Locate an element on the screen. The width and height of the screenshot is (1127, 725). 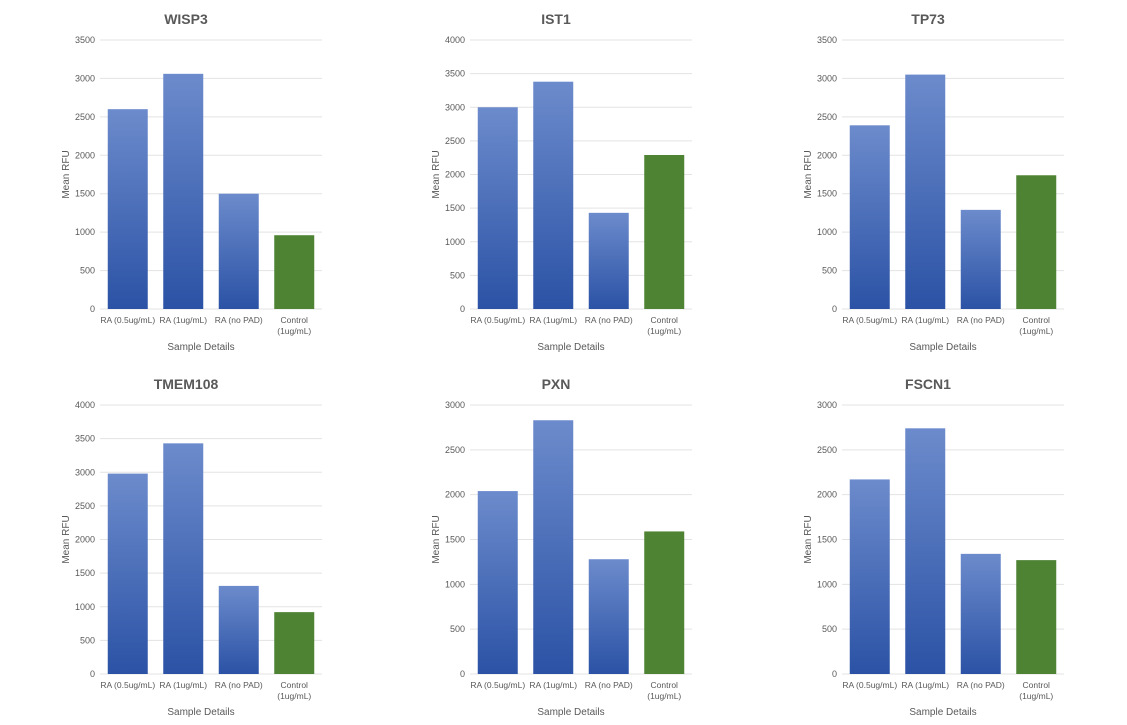
chart-title: IST1 is located at coordinates (556, 19).